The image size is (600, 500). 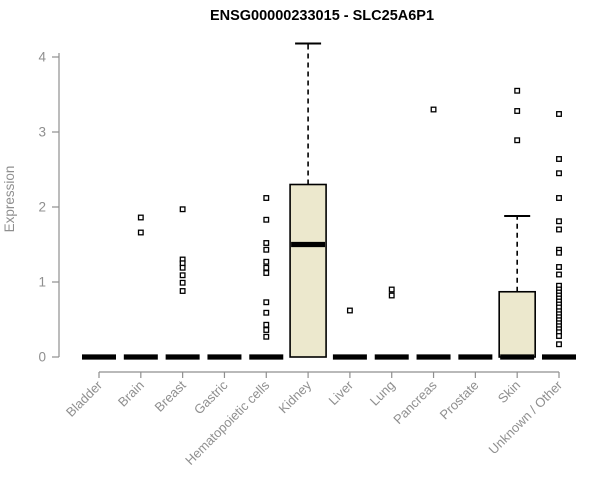 I want to click on chart-title: ENSG00000233015 - SLC25A6P1, so click(x=322, y=16).